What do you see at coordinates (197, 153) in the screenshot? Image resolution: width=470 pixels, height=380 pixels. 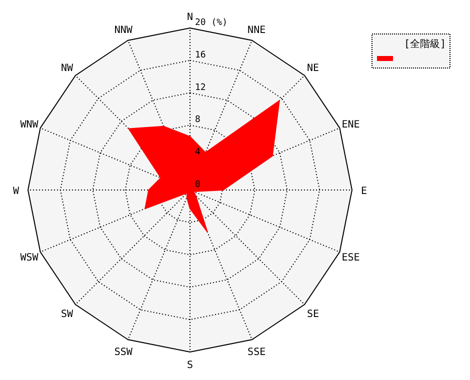 I see `y-tick-label: 4` at bounding box center [197, 153].